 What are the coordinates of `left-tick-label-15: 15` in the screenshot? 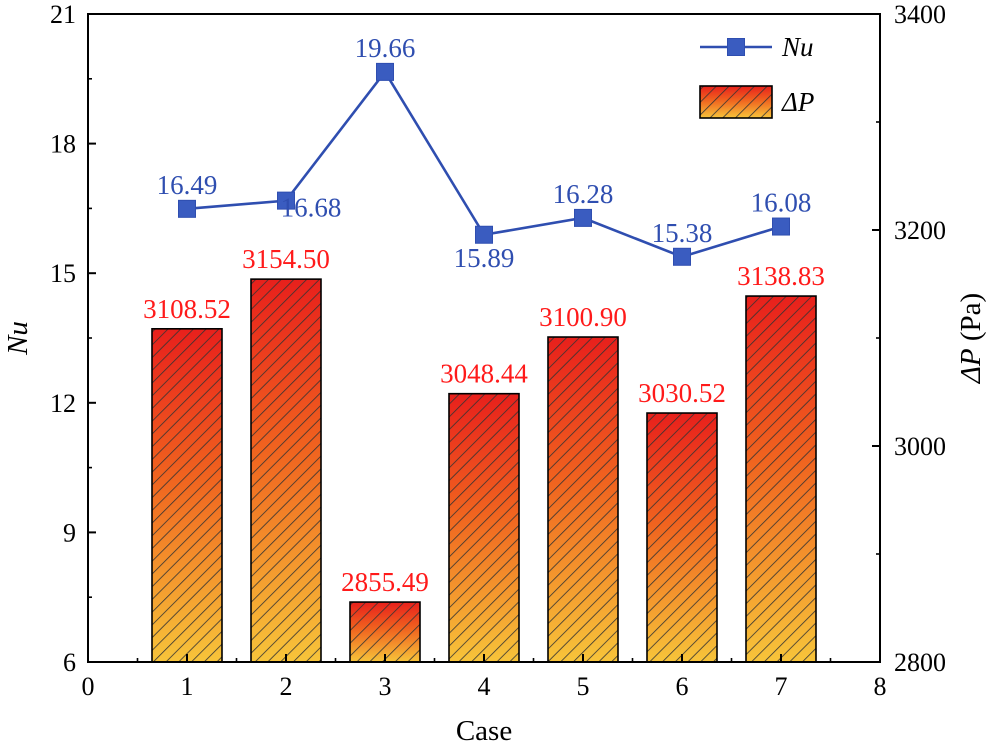 It's located at (63, 273).